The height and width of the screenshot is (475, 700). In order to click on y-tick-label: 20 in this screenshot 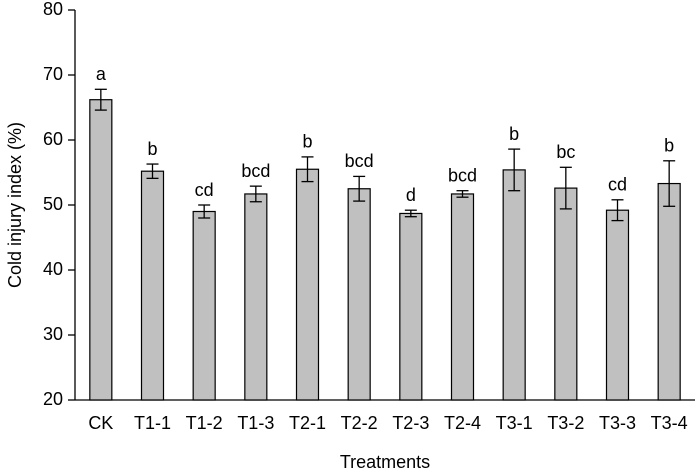, I will do `click(53, 399)`.